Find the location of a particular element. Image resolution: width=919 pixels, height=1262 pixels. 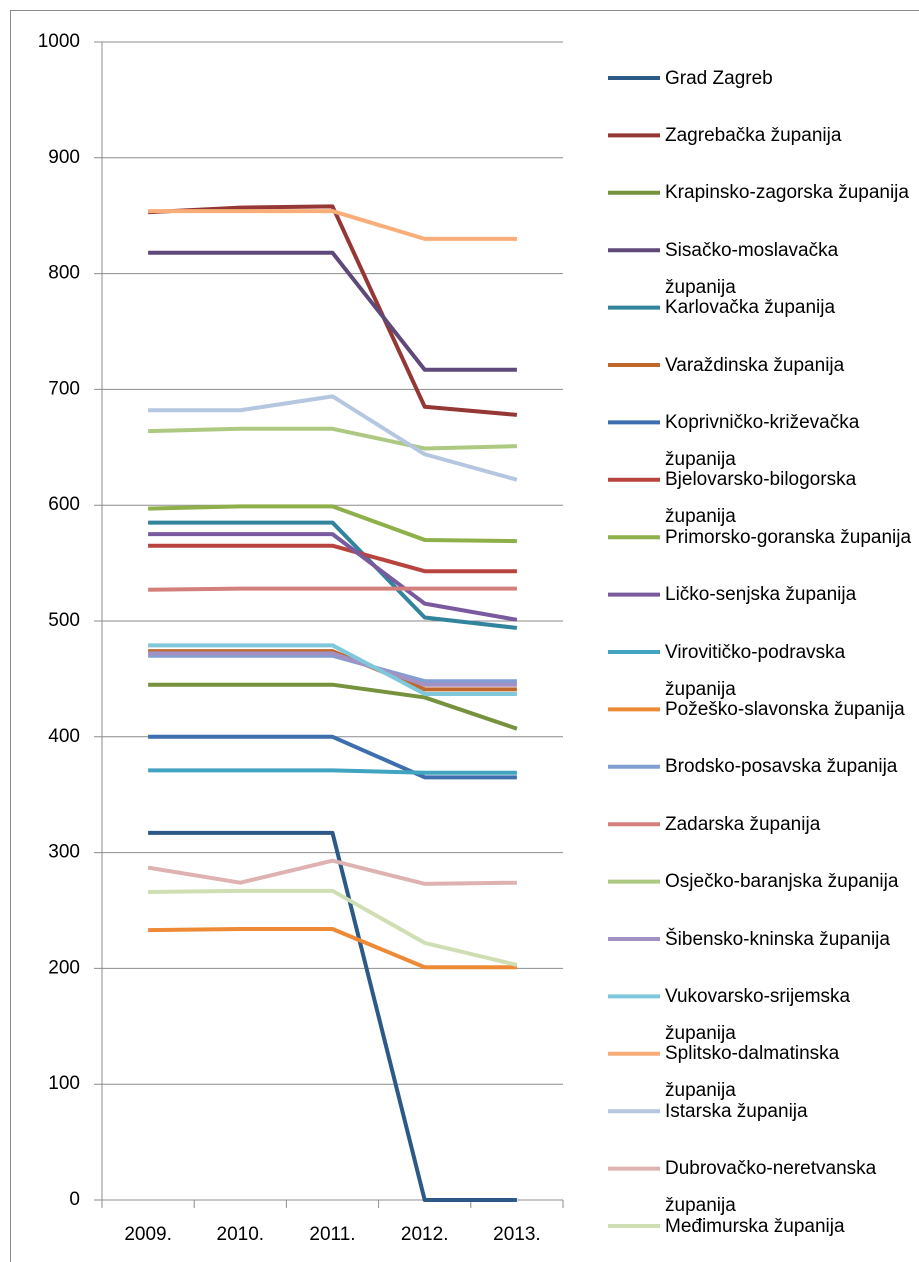

y-tick-label: 1000 is located at coordinates (59, 41).